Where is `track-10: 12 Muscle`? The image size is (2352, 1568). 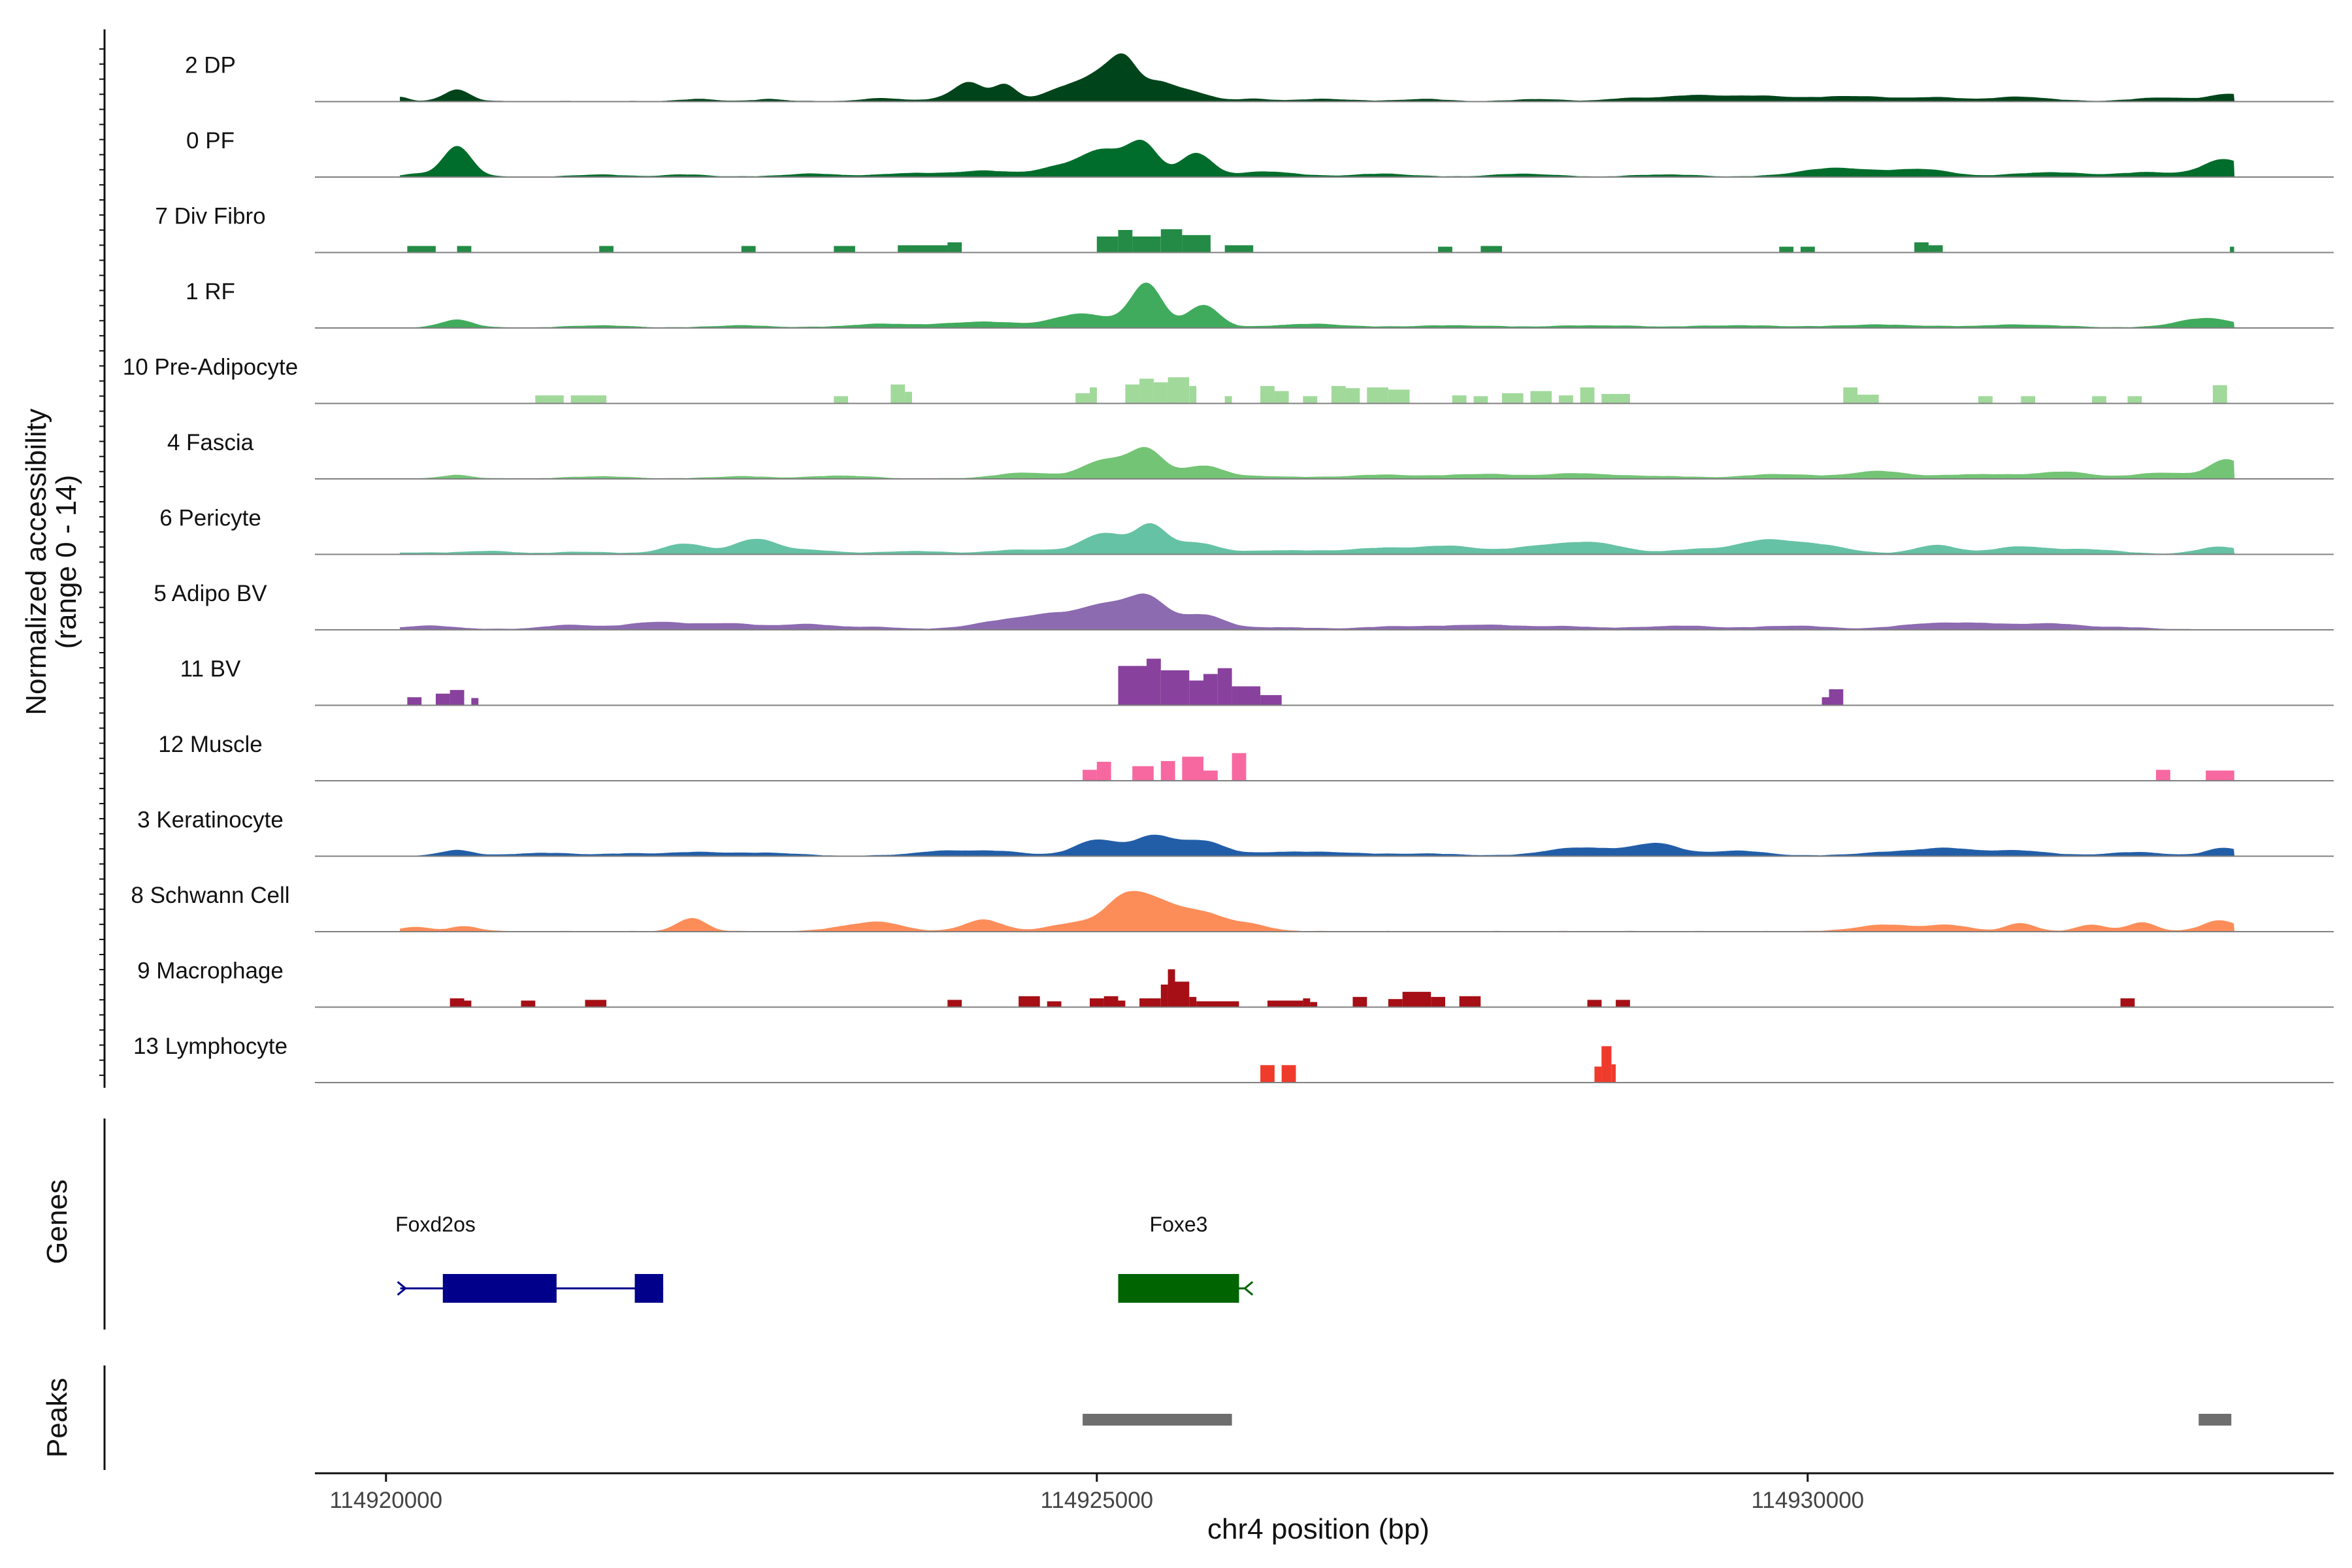
track-10: 12 Muscle is located at coordinates (1246, 756).